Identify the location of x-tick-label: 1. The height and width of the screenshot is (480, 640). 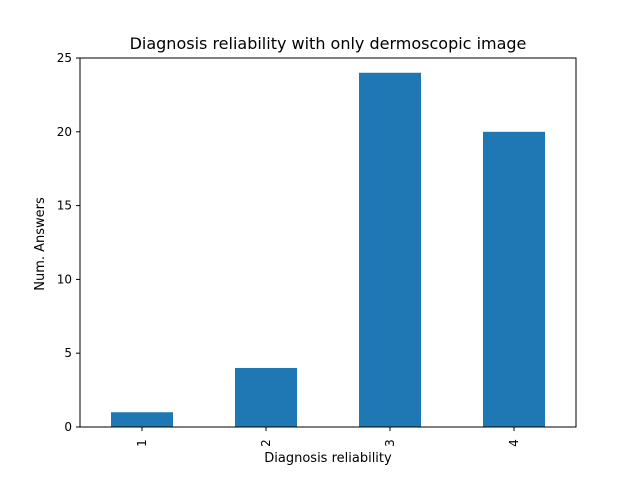
(142, 443).